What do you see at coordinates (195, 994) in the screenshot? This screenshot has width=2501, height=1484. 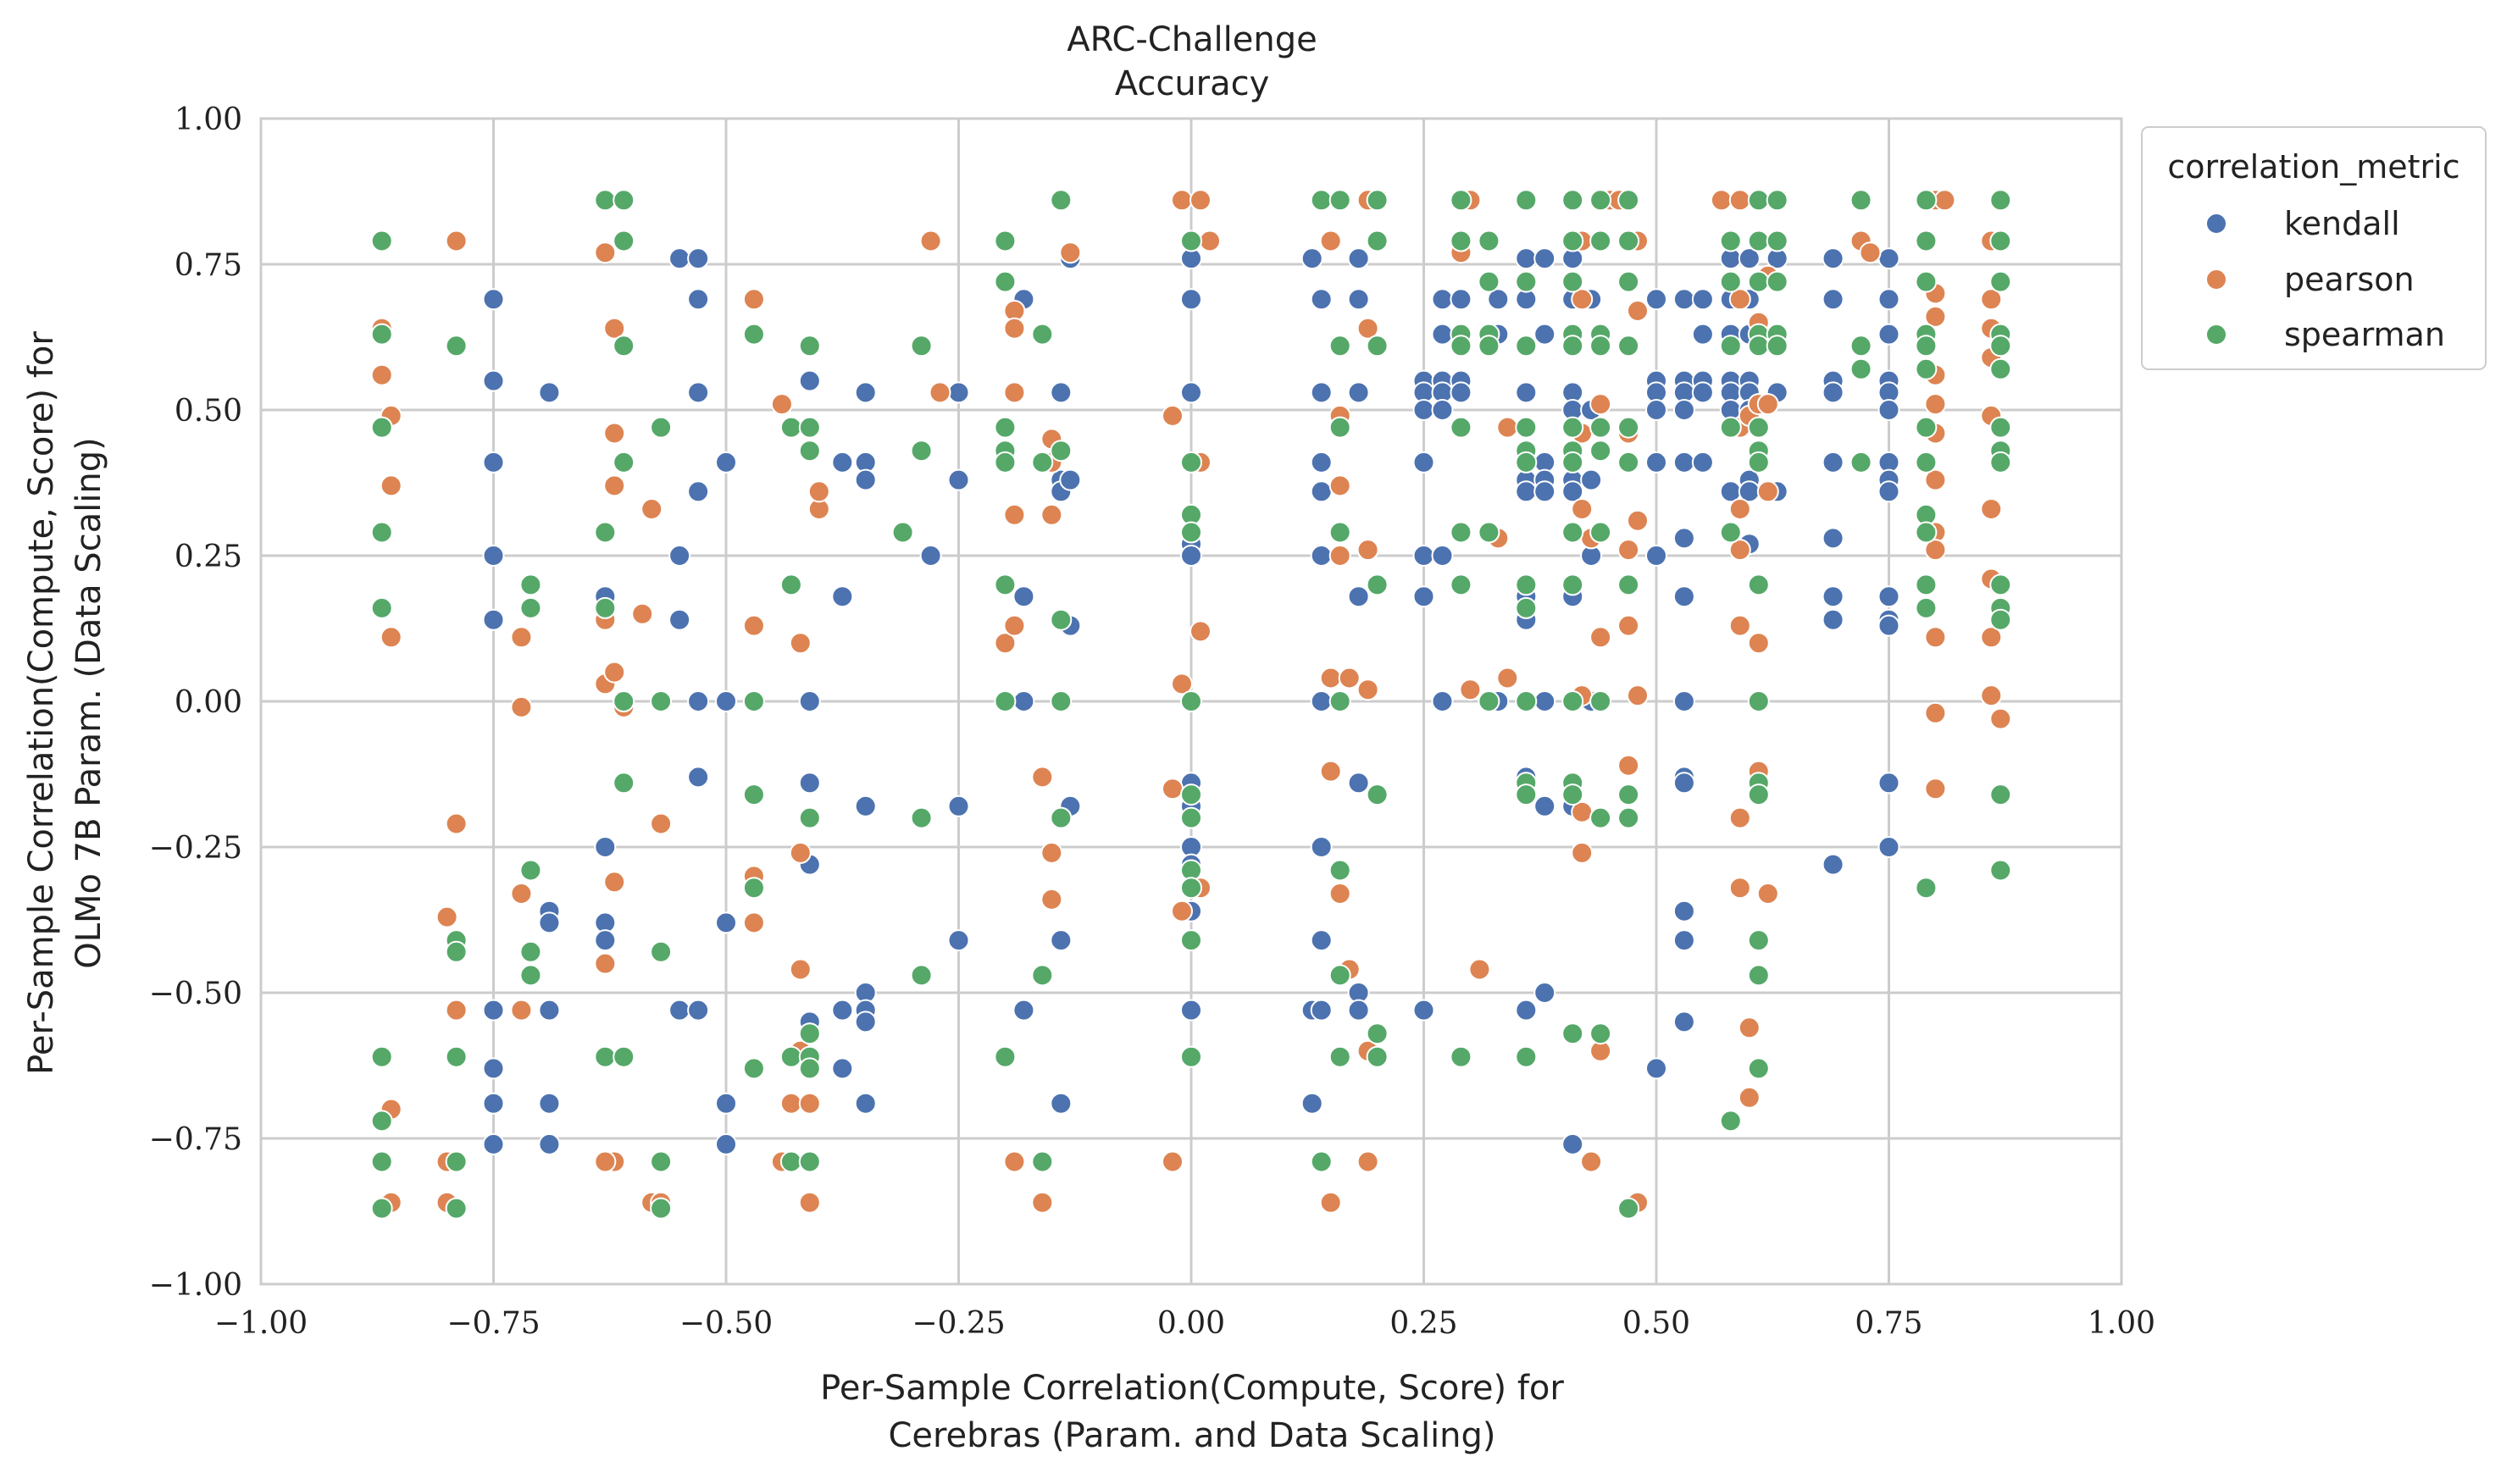 I see `y-tick-label: −0.50` at bounding box center [195, 994].